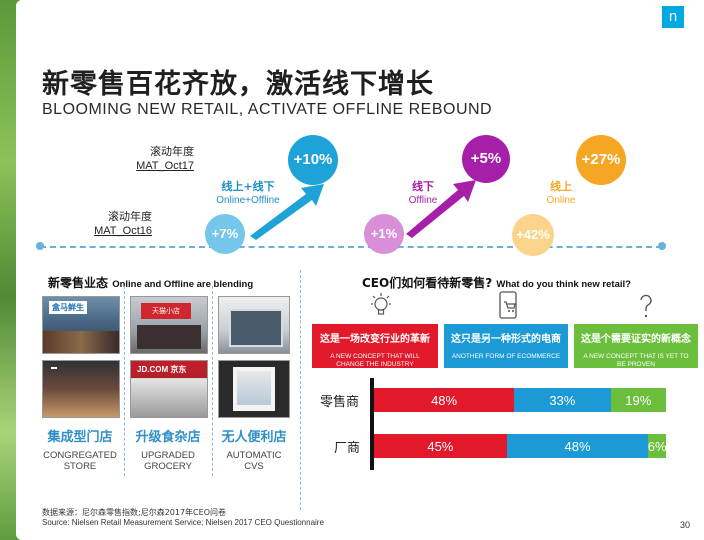  What do you see at coordinates (287, 212) in the screenshot?
I see `online-offline-arrow` at bounding box center [287, 212].